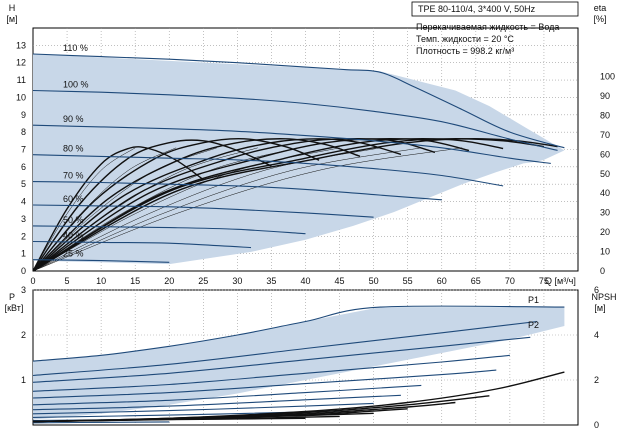  What do you see at coordinates (596, 380) in the screenshot?
I see `npsh-tick-label: 2` at bounding box center [596, 380].